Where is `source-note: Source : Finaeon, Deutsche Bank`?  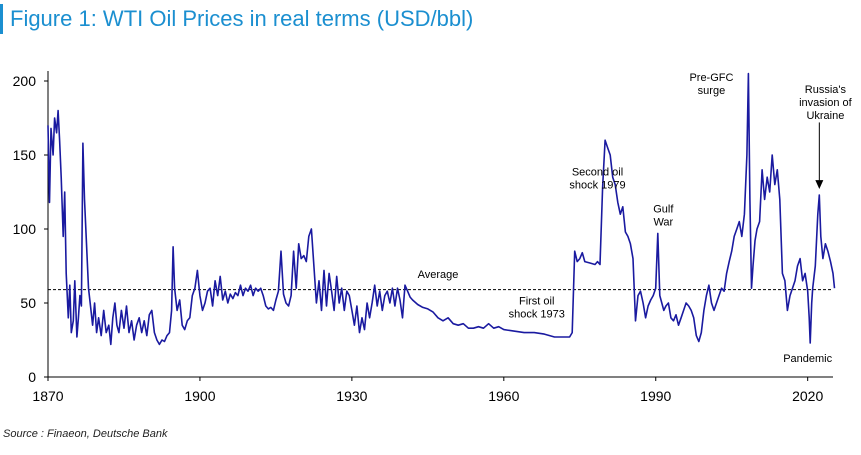
source-note: Source : Finaeon, Deutsche Bank is located at coordinates (85, 434).